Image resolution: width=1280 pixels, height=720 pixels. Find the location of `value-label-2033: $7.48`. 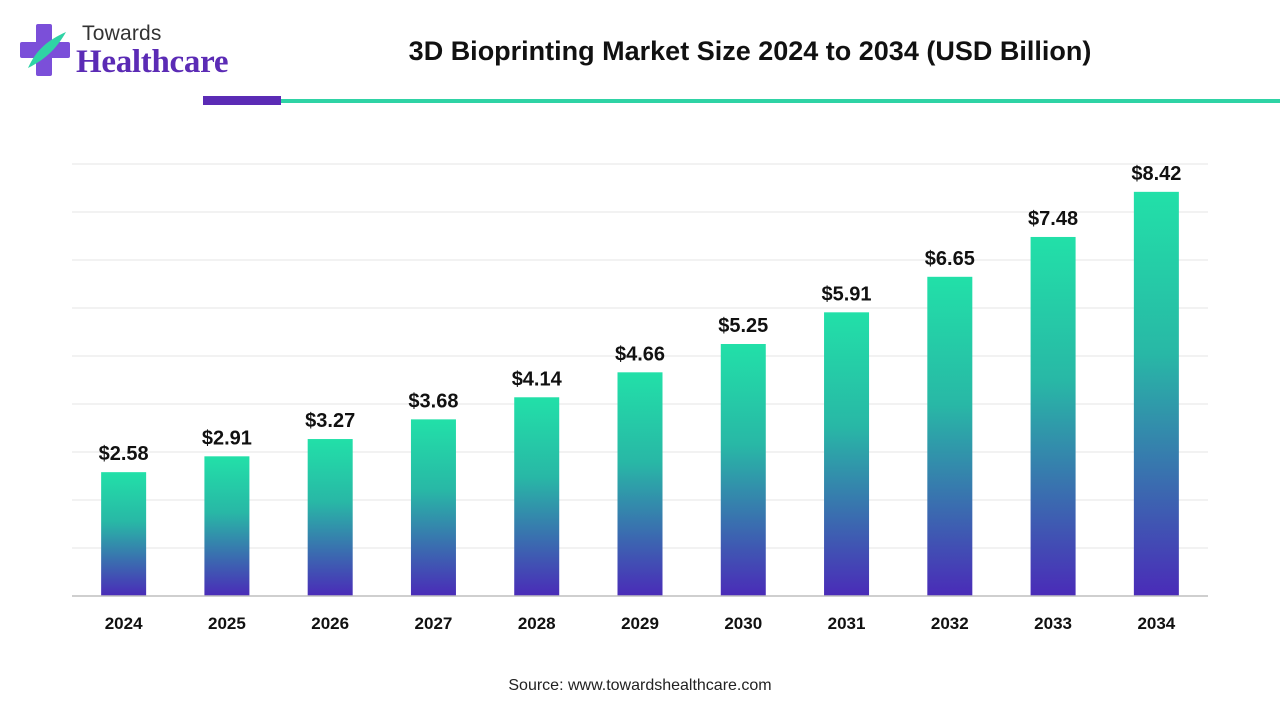

value-label-2033: $7.48 is located at coordinates (1053, 219).